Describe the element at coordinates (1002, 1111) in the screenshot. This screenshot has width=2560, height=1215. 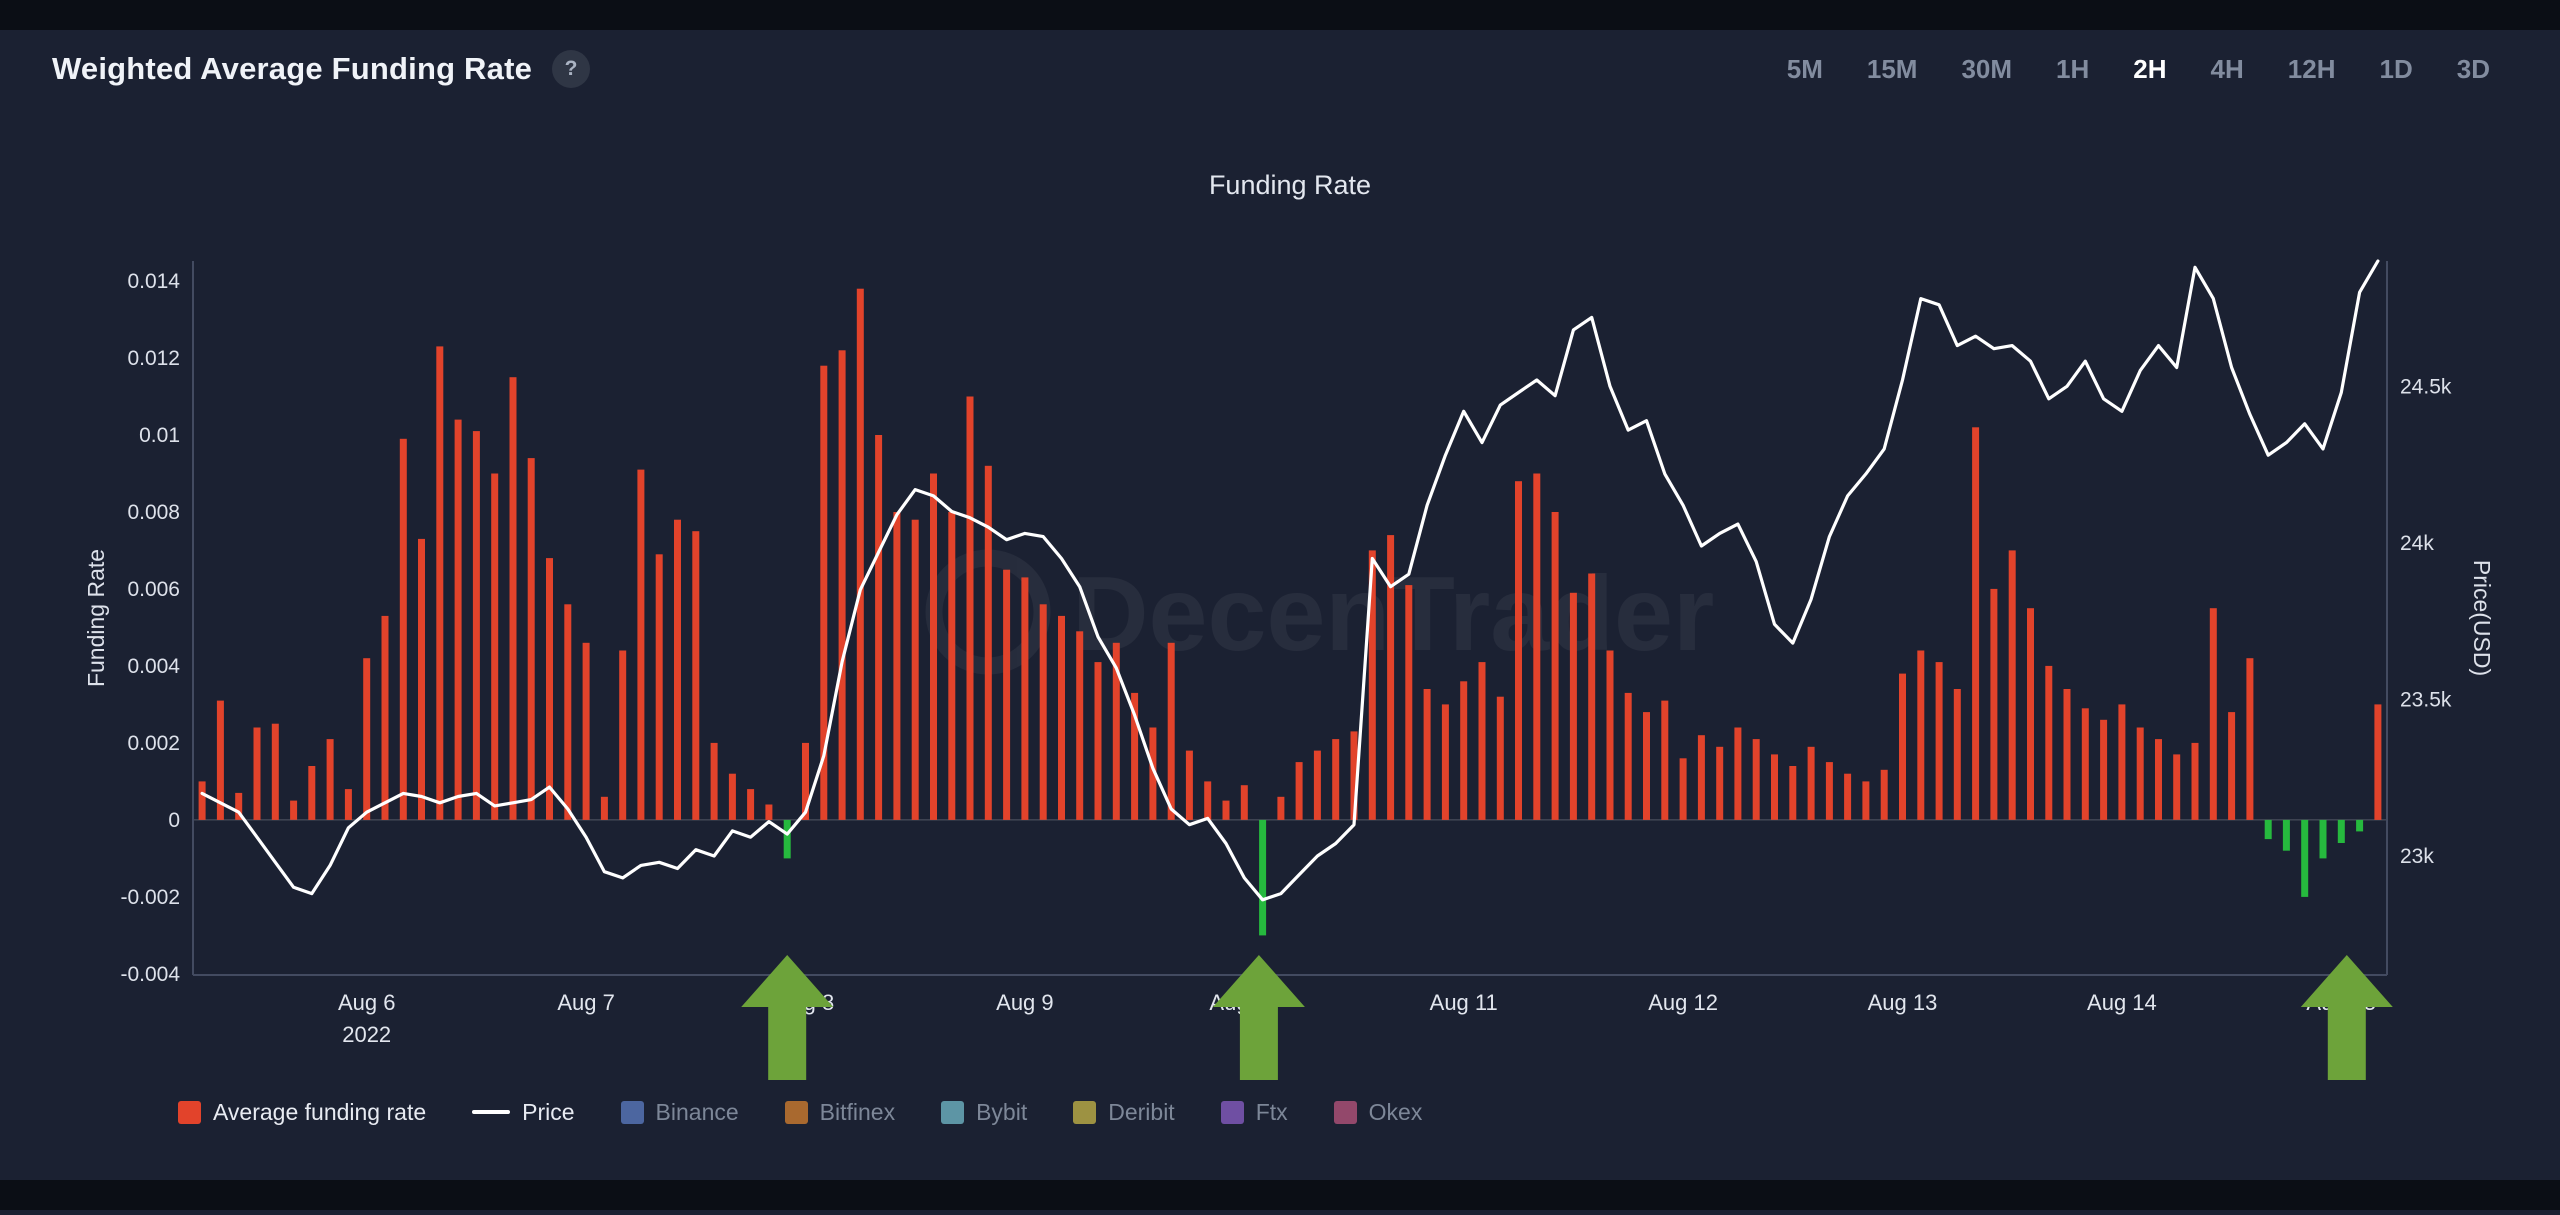
I see `legend-label: Bybit` at that location.